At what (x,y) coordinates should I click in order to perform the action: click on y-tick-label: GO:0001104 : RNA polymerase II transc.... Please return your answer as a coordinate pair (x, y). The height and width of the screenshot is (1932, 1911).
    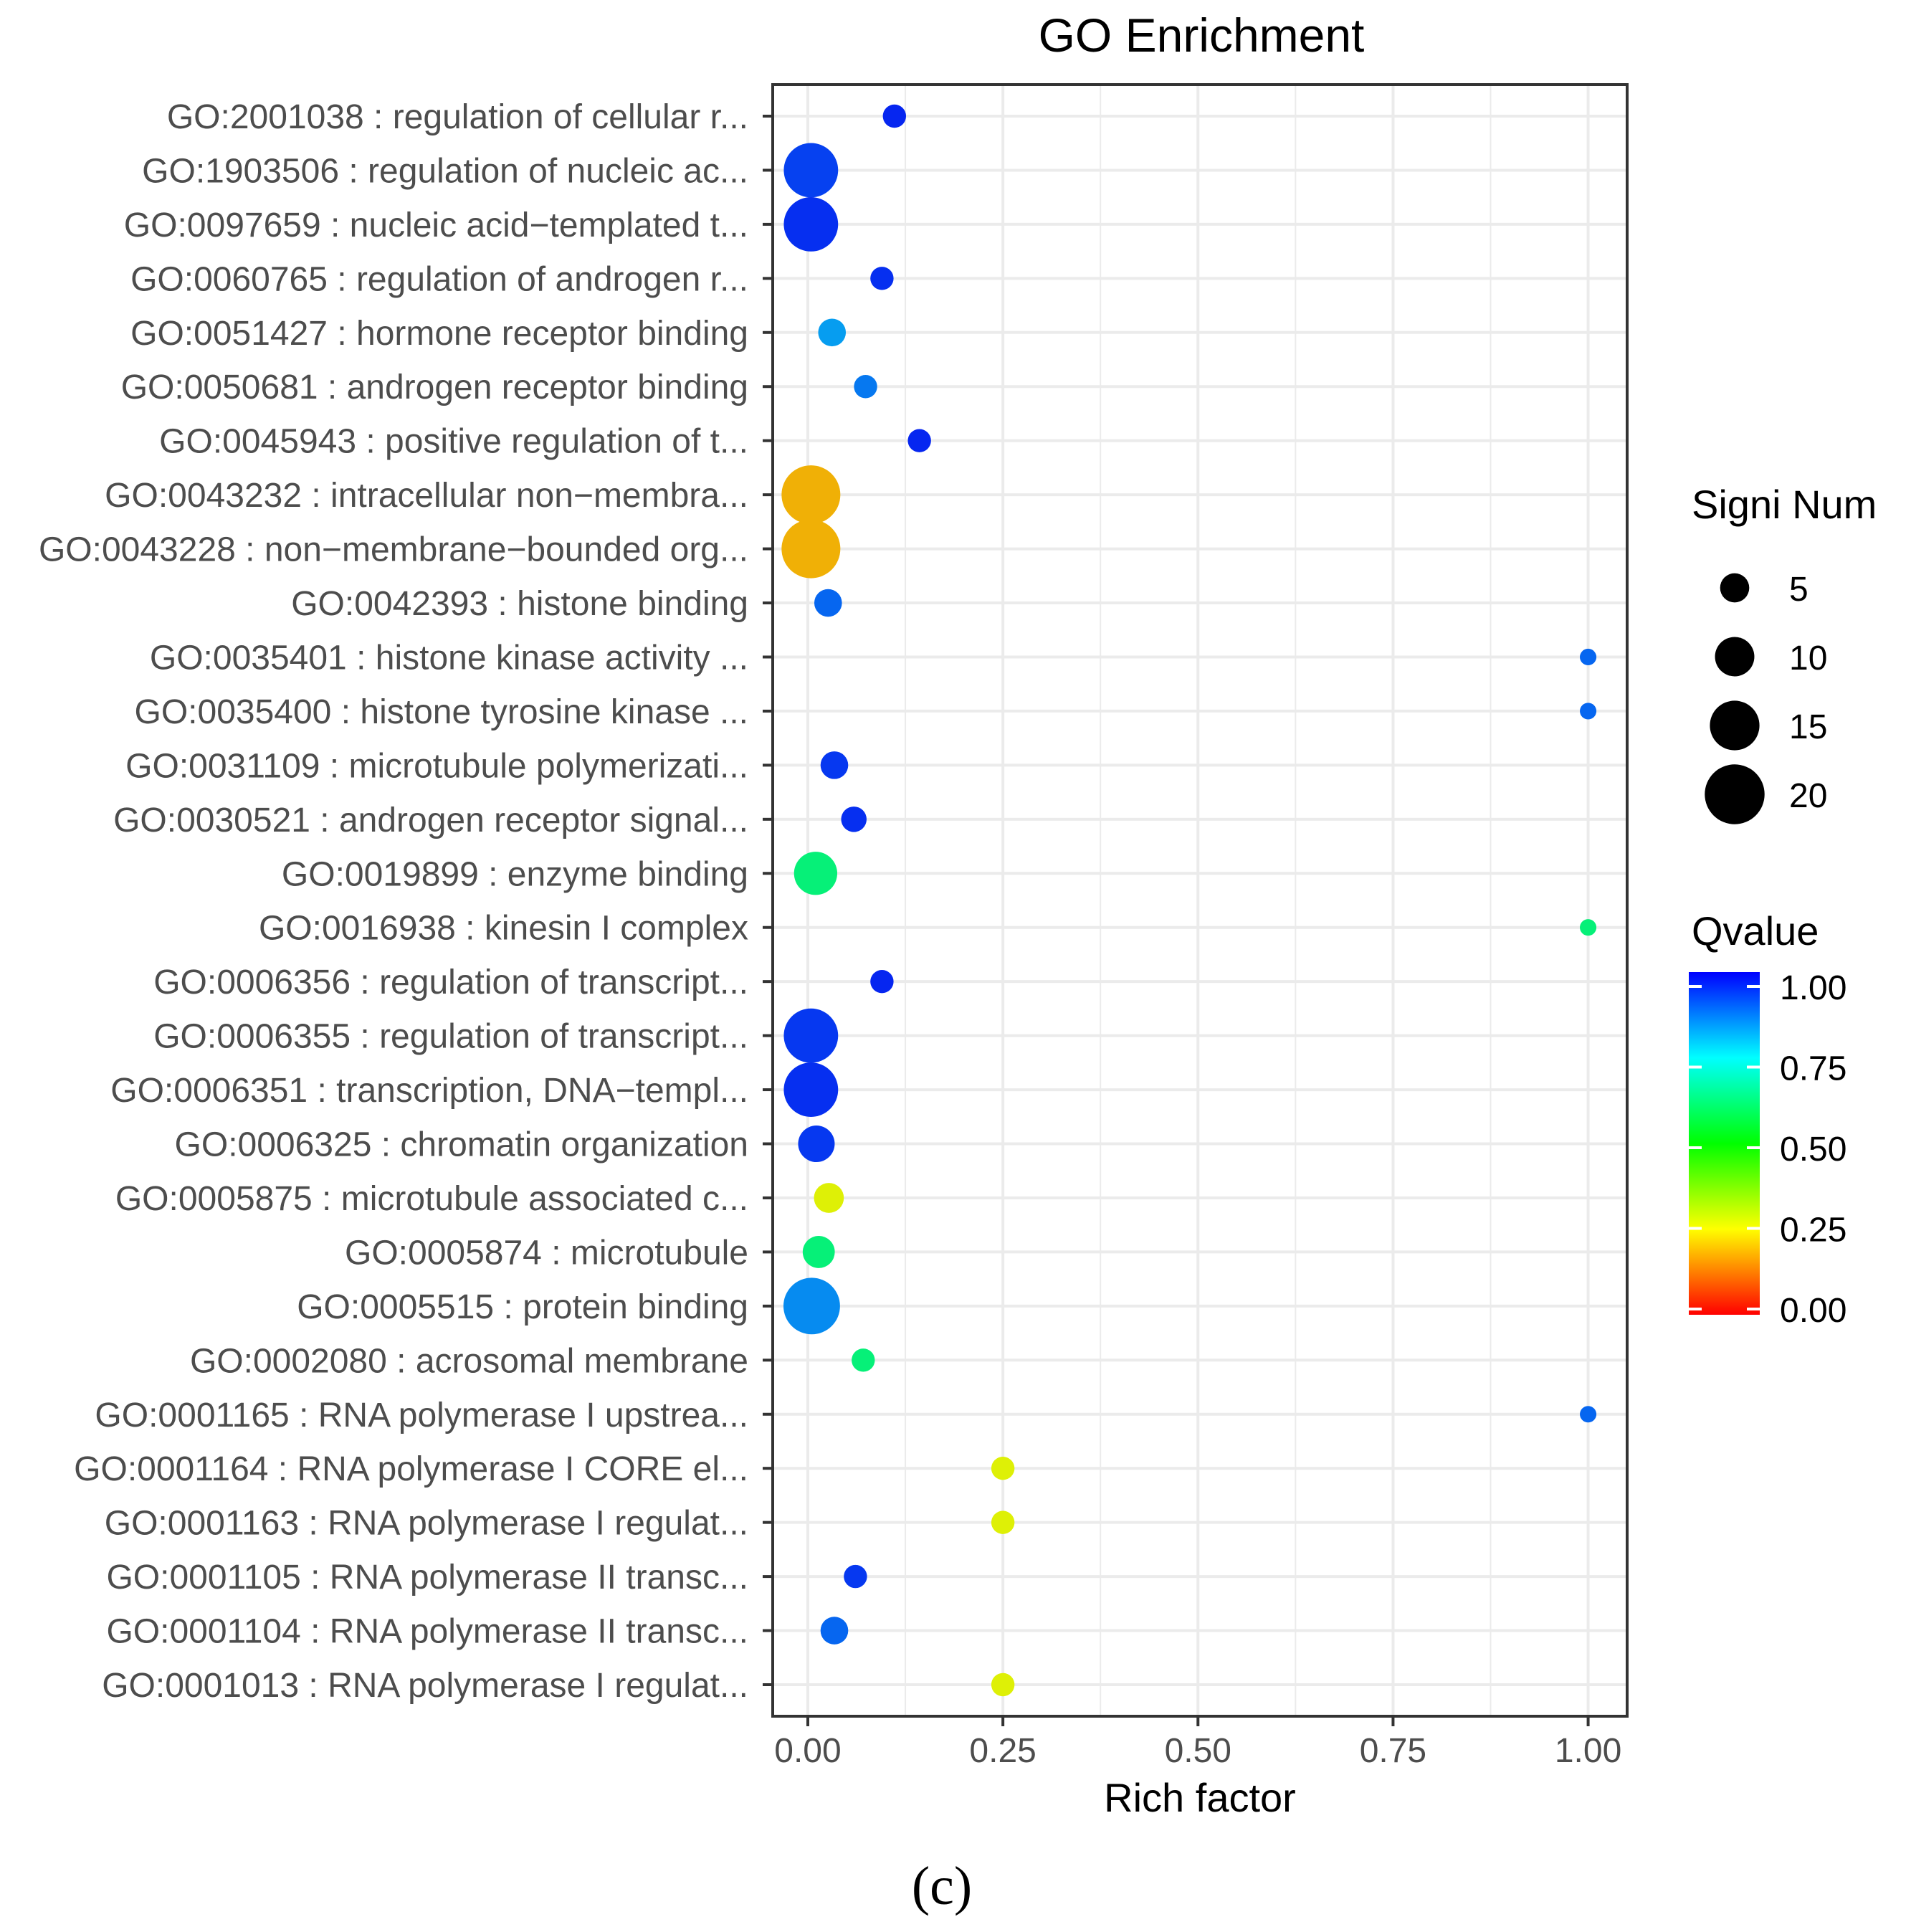
    Looking at the image, I should click on (427, 1632).